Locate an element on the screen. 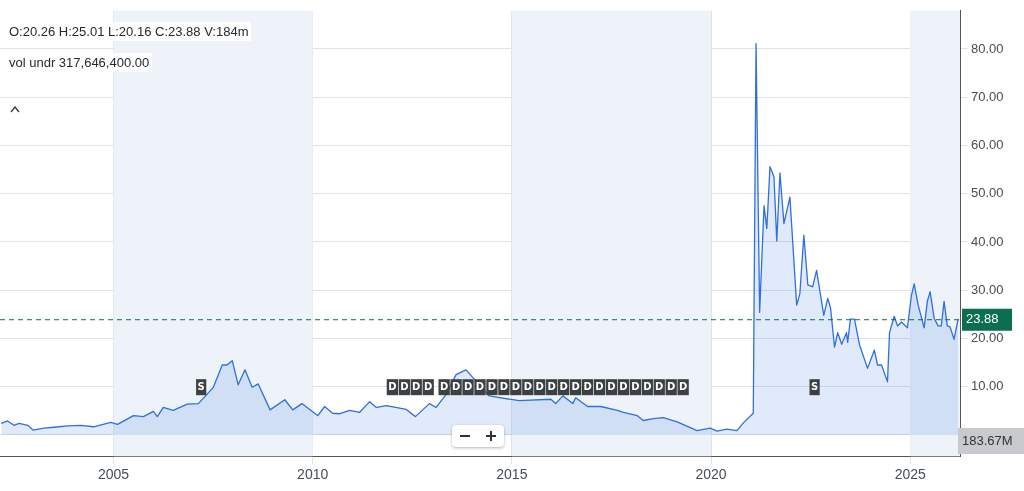 The width and height of the screenshot is (1024, 491). ref-line-label: 23.88 is located at coordinates (982, 319).